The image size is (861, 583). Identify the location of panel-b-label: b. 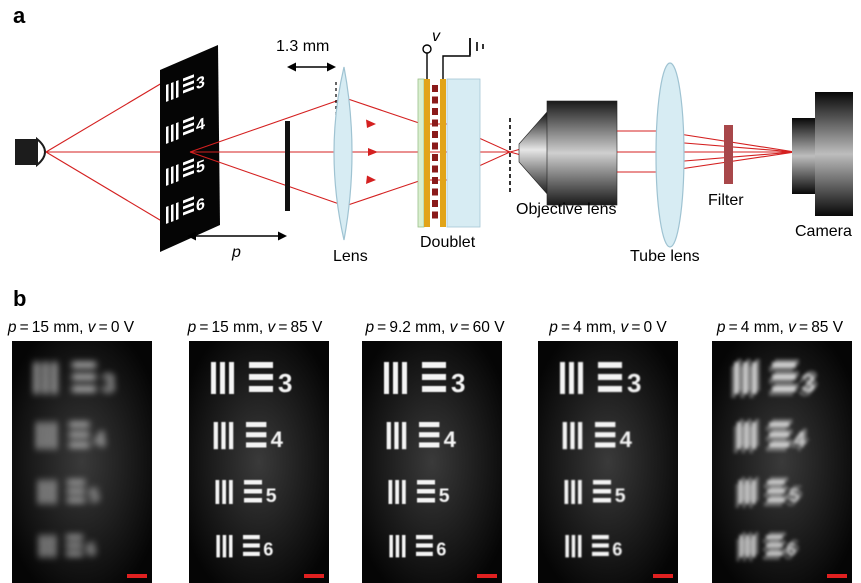
(19, 298).